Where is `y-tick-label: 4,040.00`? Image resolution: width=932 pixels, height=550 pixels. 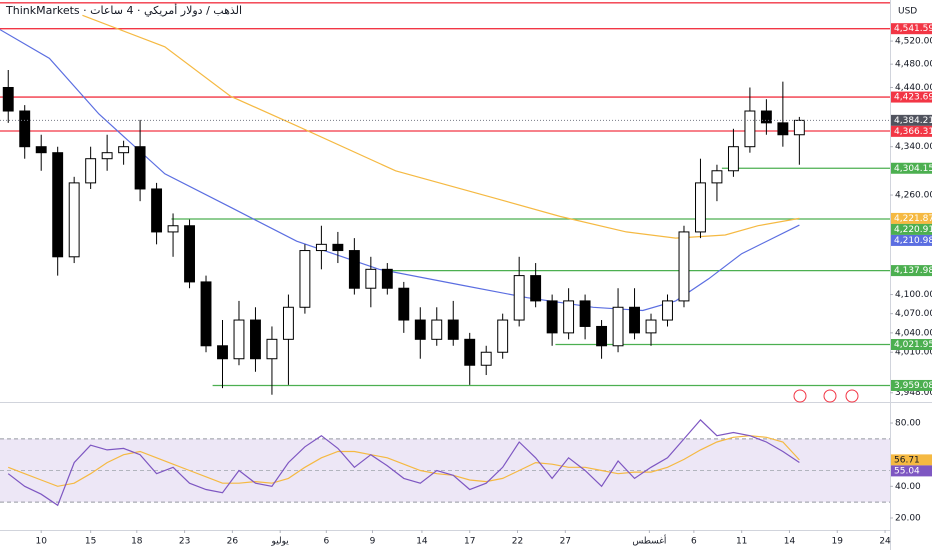
y-tick-label: 4,040.00 is located at coordinates (913, 333).